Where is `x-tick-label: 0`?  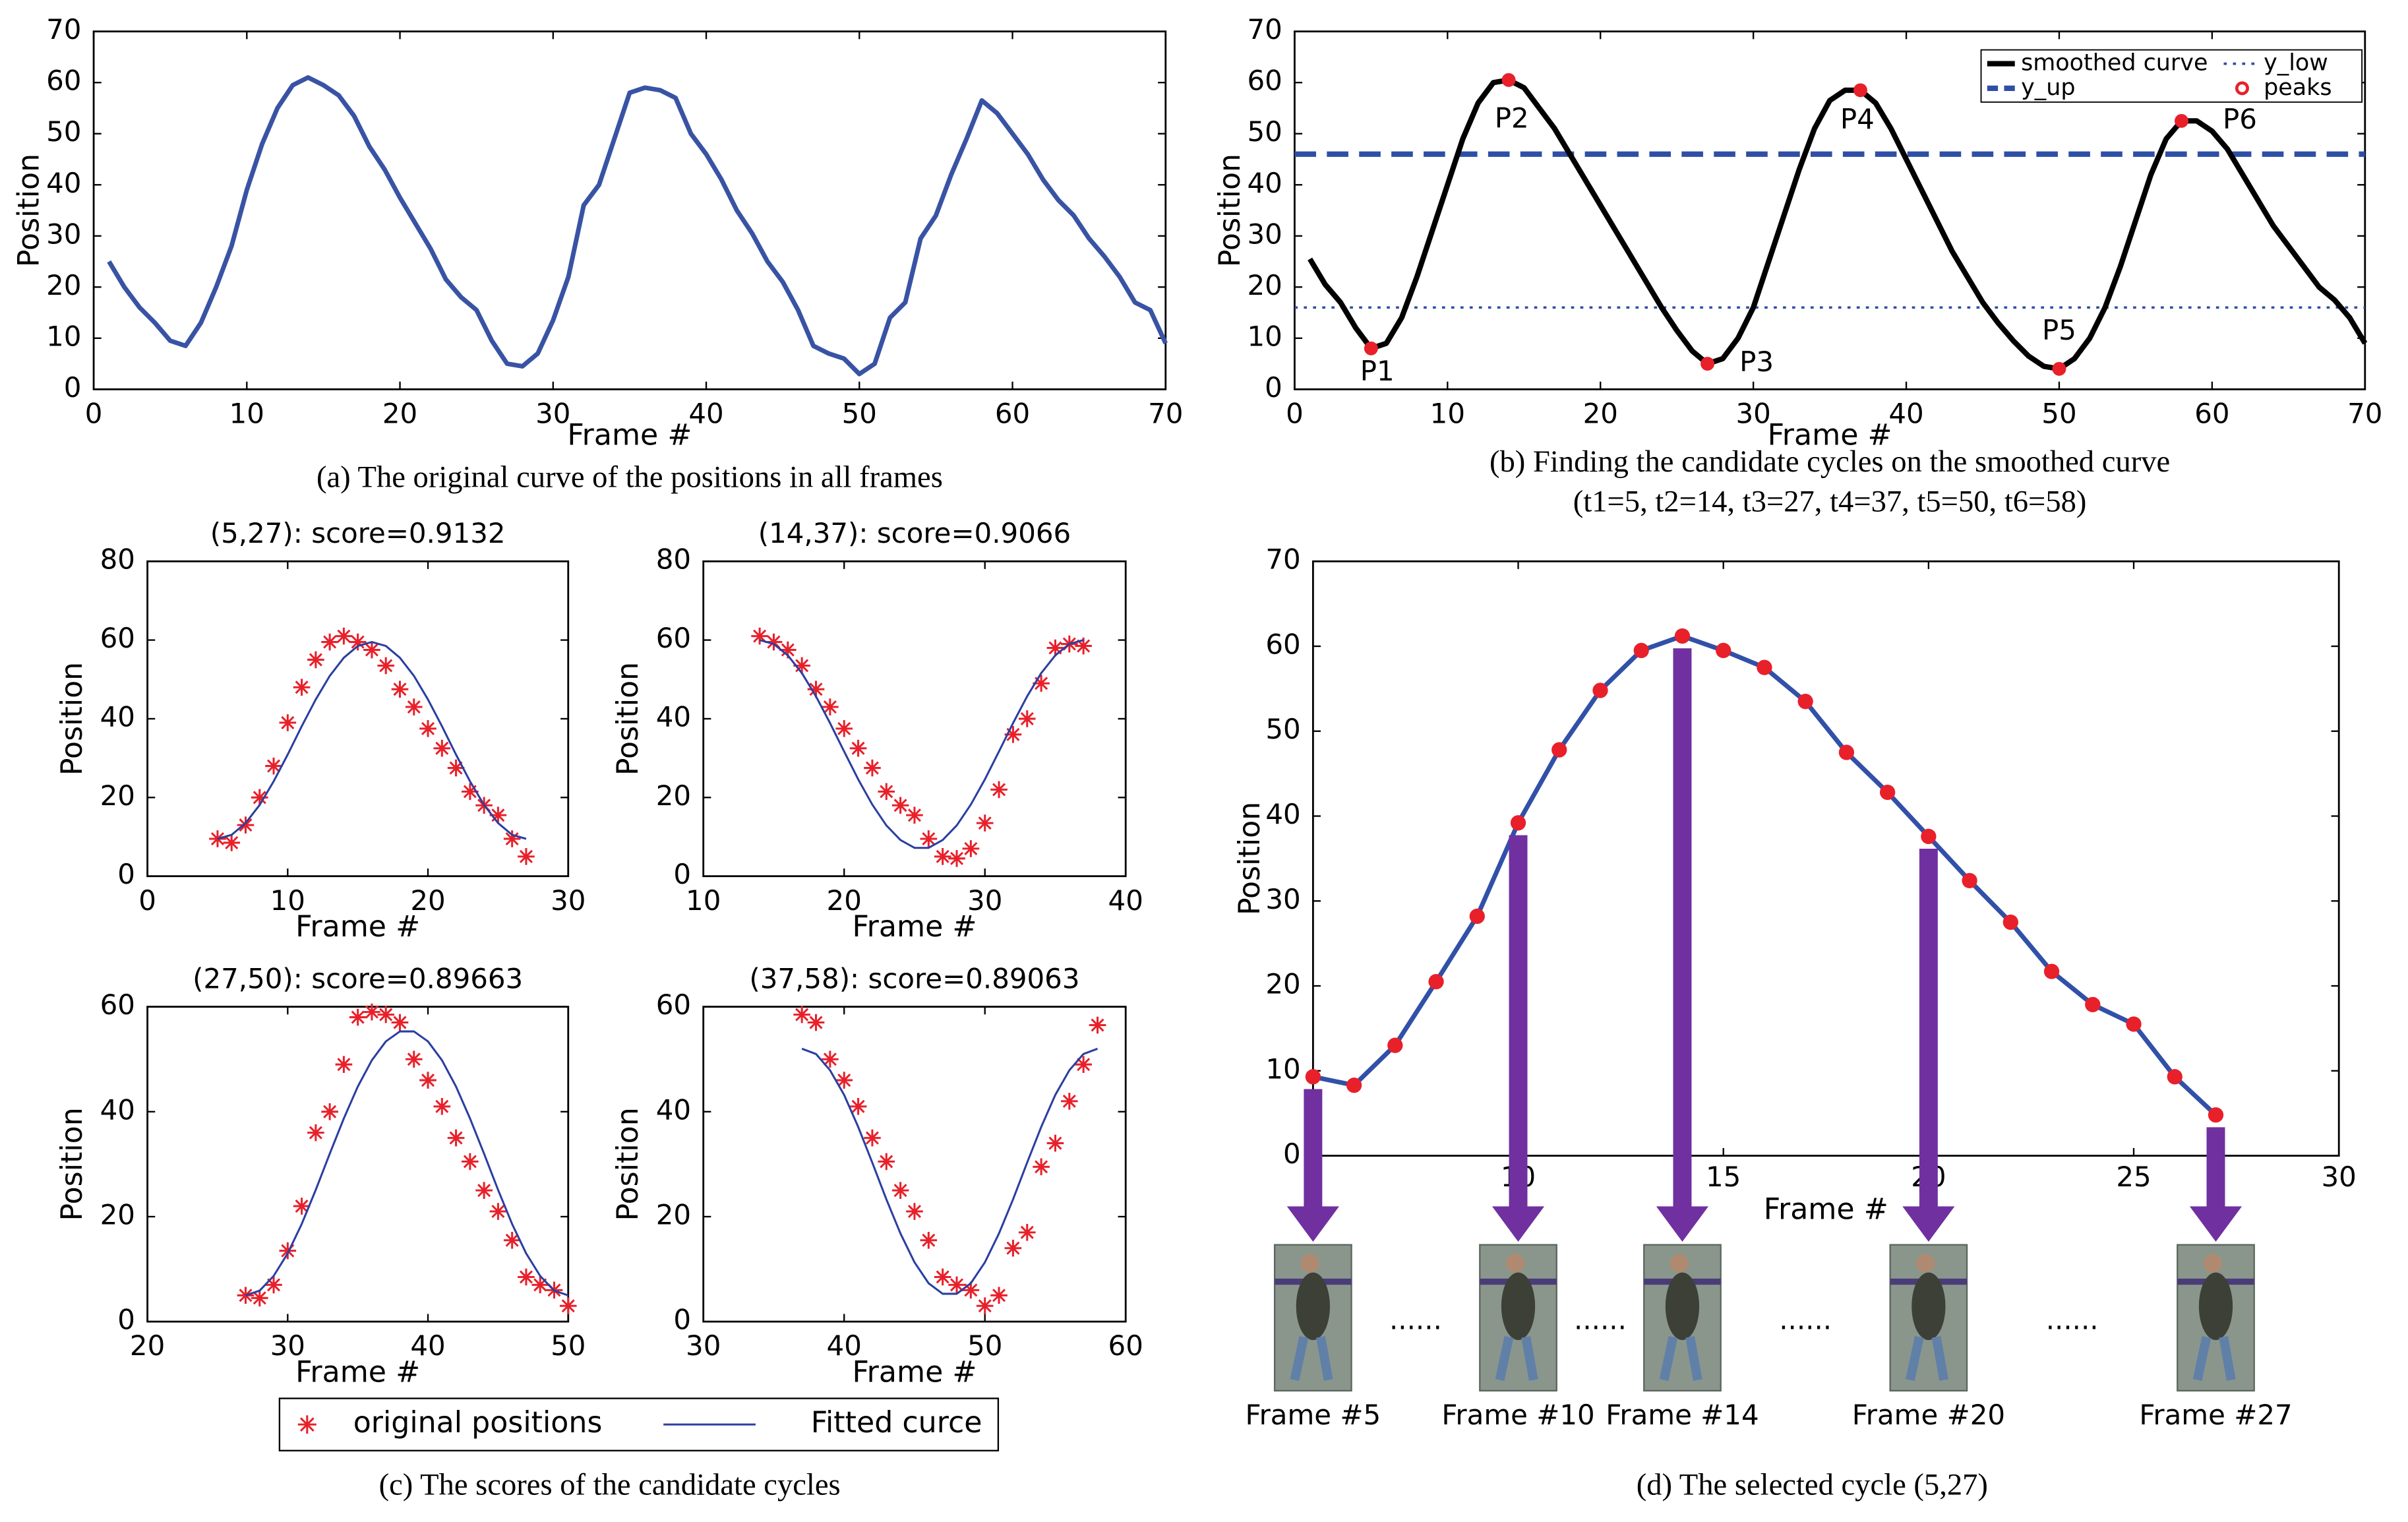
x-tick-label: 0 is located at coordinates (1295, 413).